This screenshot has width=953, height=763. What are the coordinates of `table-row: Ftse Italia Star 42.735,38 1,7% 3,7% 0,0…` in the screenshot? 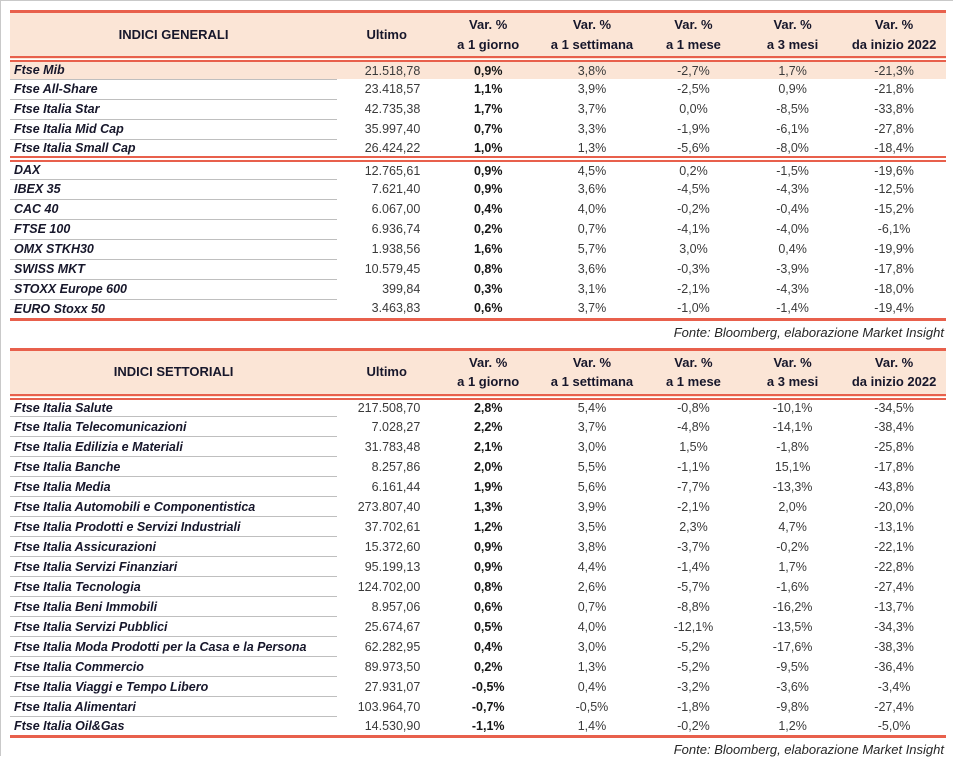 It's located at (478, 109).